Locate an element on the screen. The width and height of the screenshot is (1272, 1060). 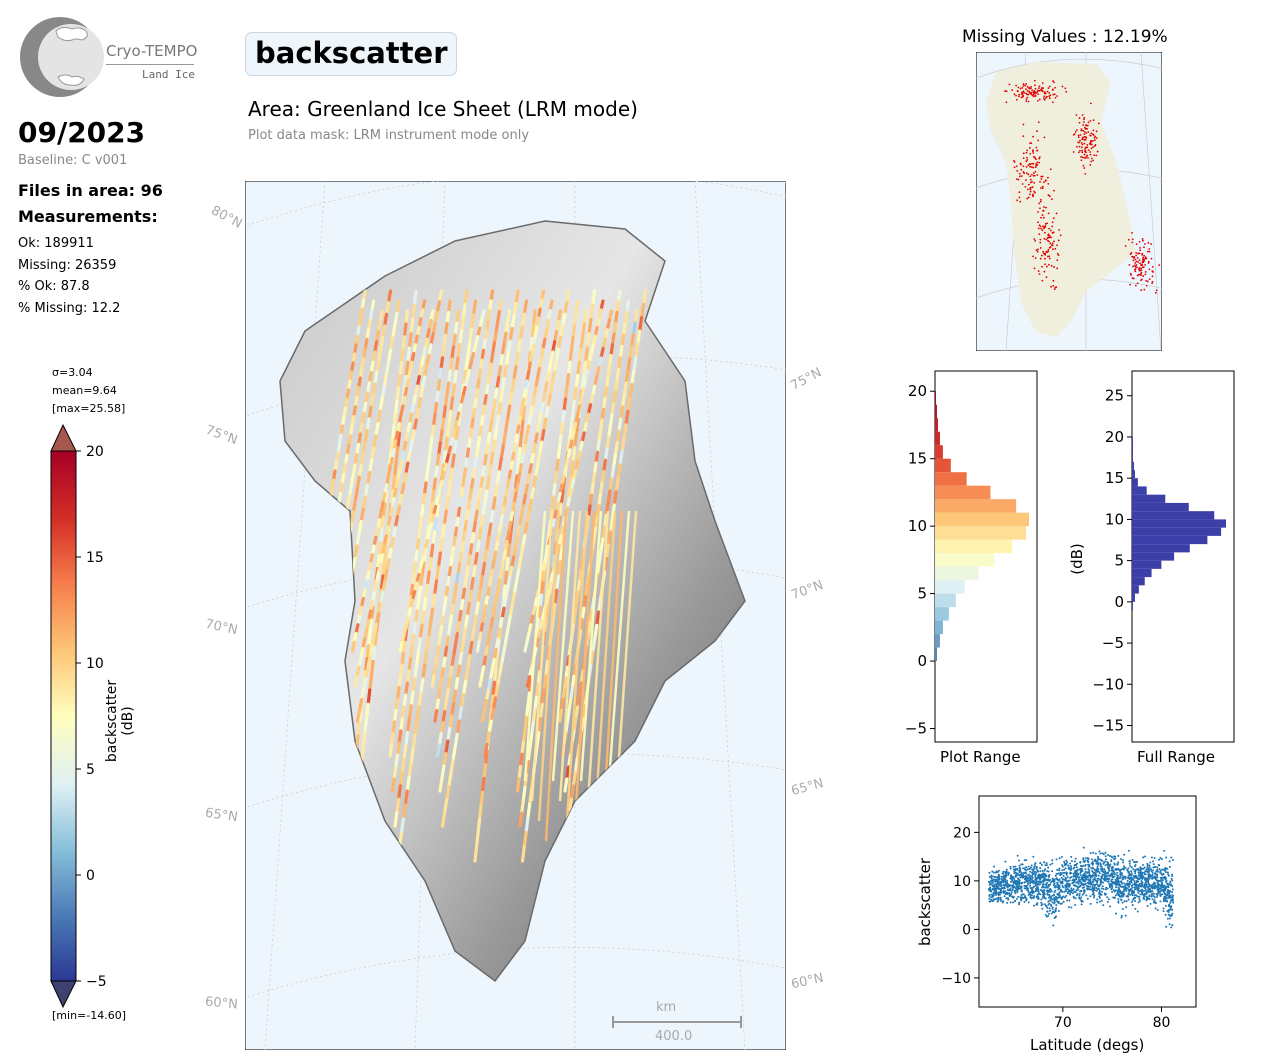
stat-ok: Ok: 189911 is located at coordinates (56, 243).